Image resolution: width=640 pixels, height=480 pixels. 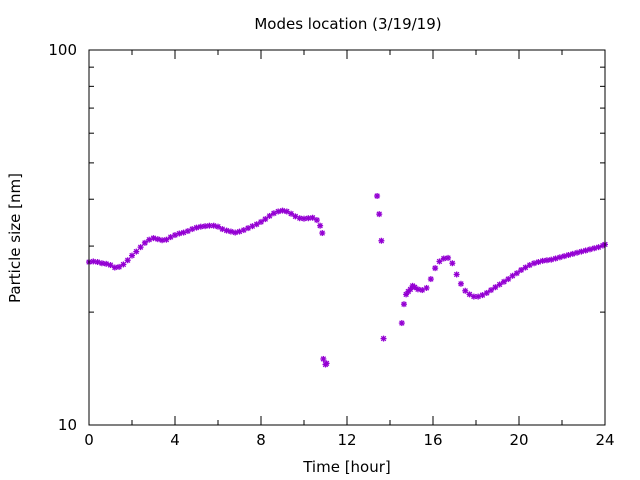 What do you see at coordinates (67, 425) in the screenshot?
I see `y-tick-label: 10` at bounding box center [67, 425].